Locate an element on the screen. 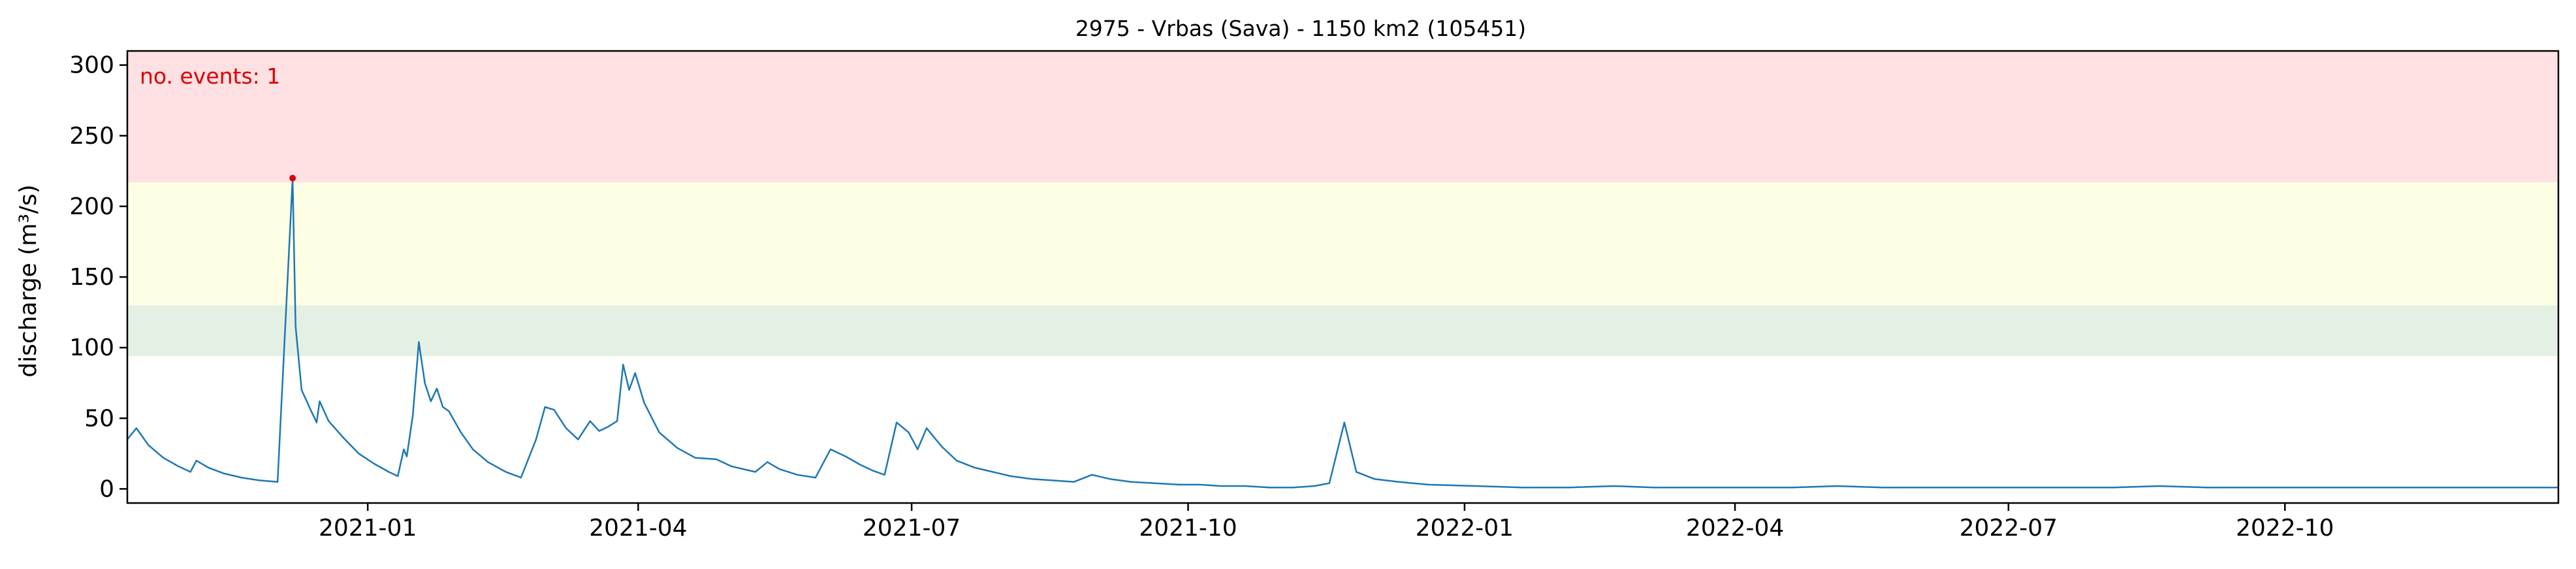 The height and width of the screenshot is (569, 2576). y-tick-label-300: 300 is located at coordinates (92, 65).